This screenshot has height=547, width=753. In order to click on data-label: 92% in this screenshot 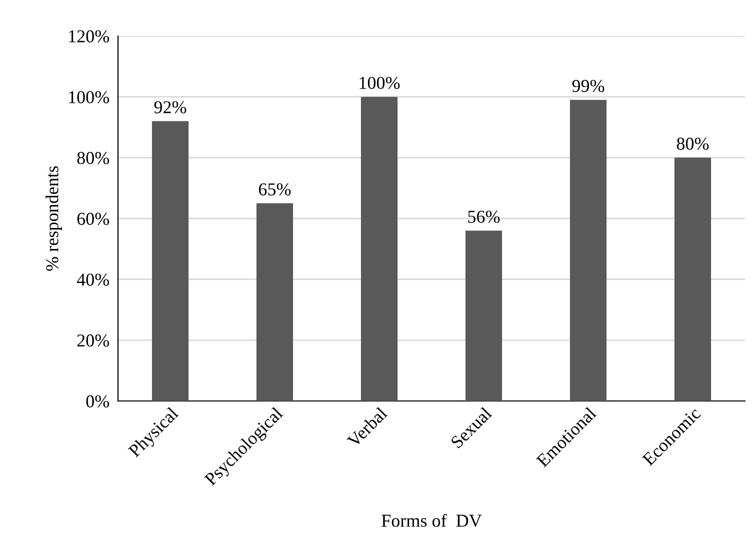, I will do `click(170, 107)`.